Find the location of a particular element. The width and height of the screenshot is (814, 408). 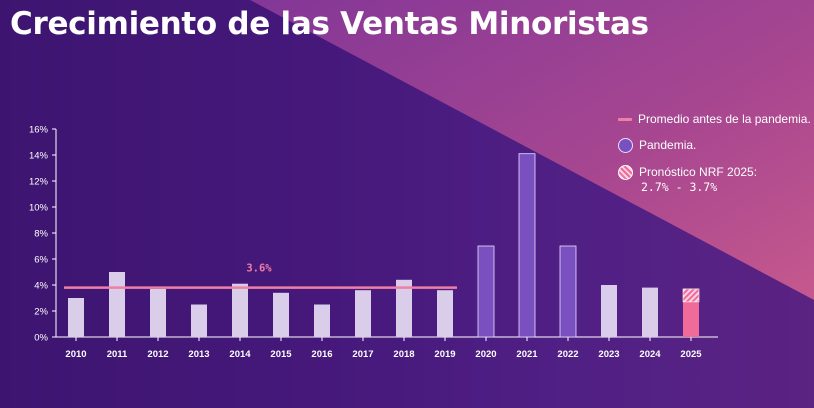

legend-average-label: Promedio antes de la pandemia. is located at coordinates (724, 119).